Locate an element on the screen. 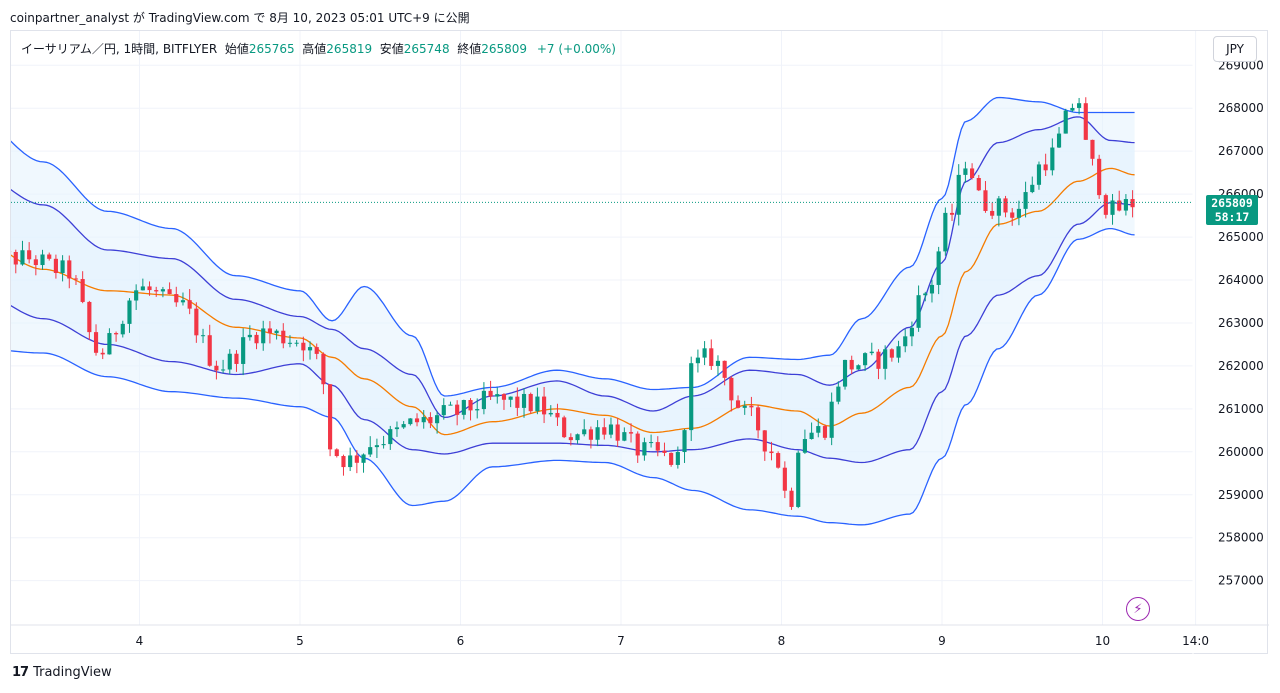 This screenshot has width=1280, height=693. x-tick-label: 7 is located at coordinates (621, 641).